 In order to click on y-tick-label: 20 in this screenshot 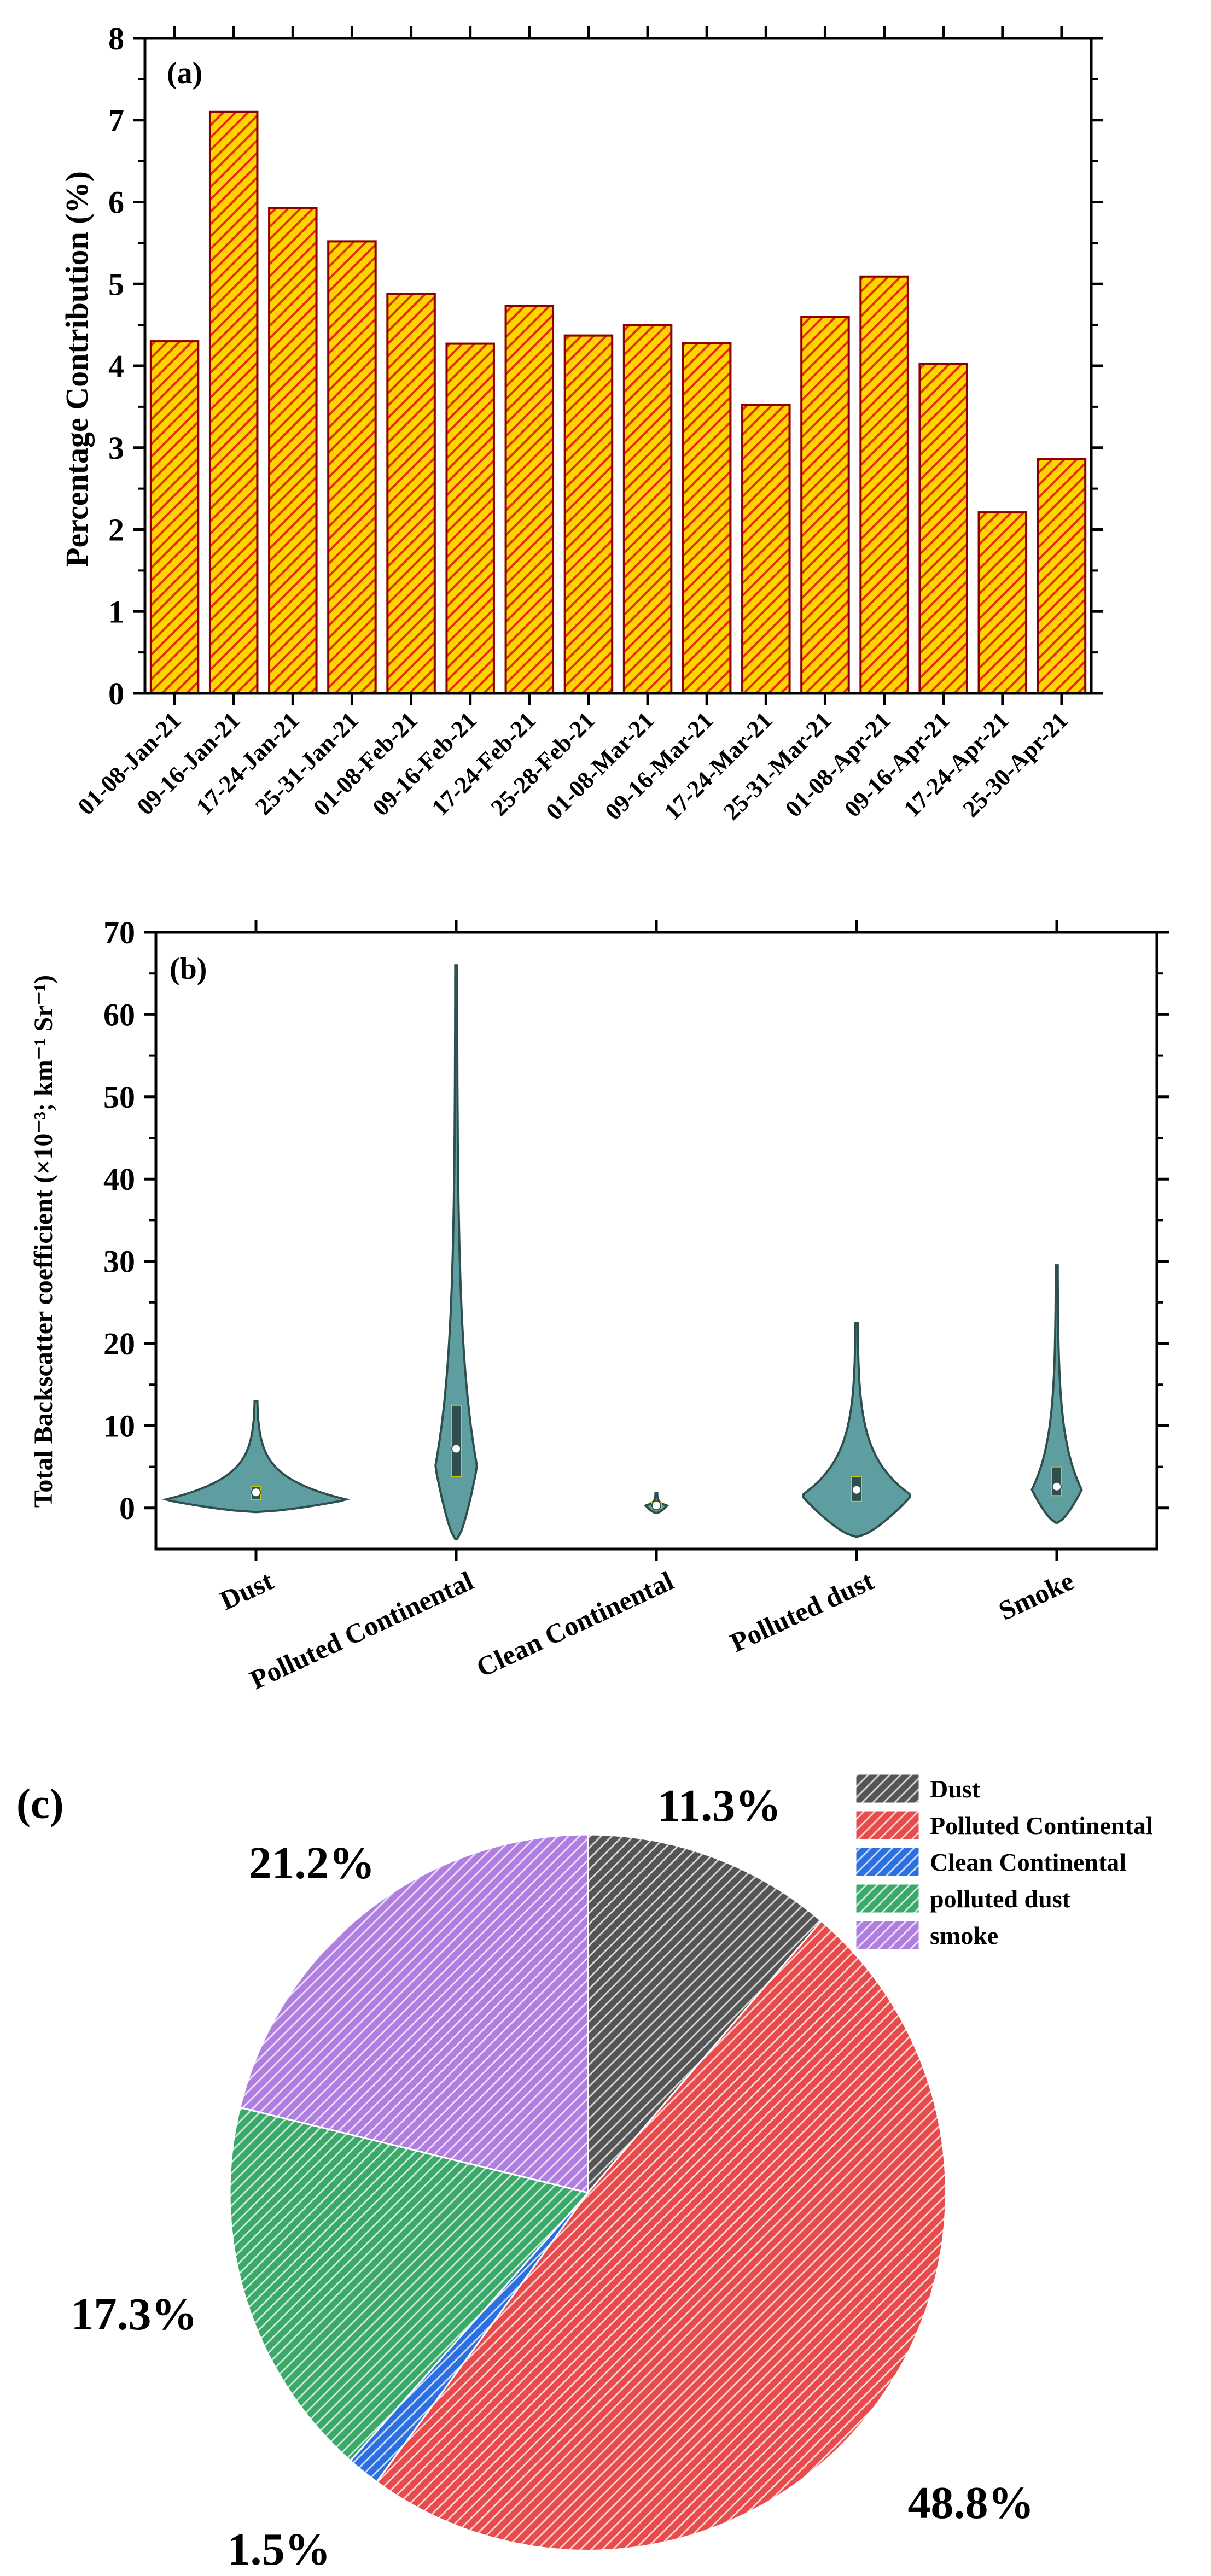, I will do `click(119, 1344)`.